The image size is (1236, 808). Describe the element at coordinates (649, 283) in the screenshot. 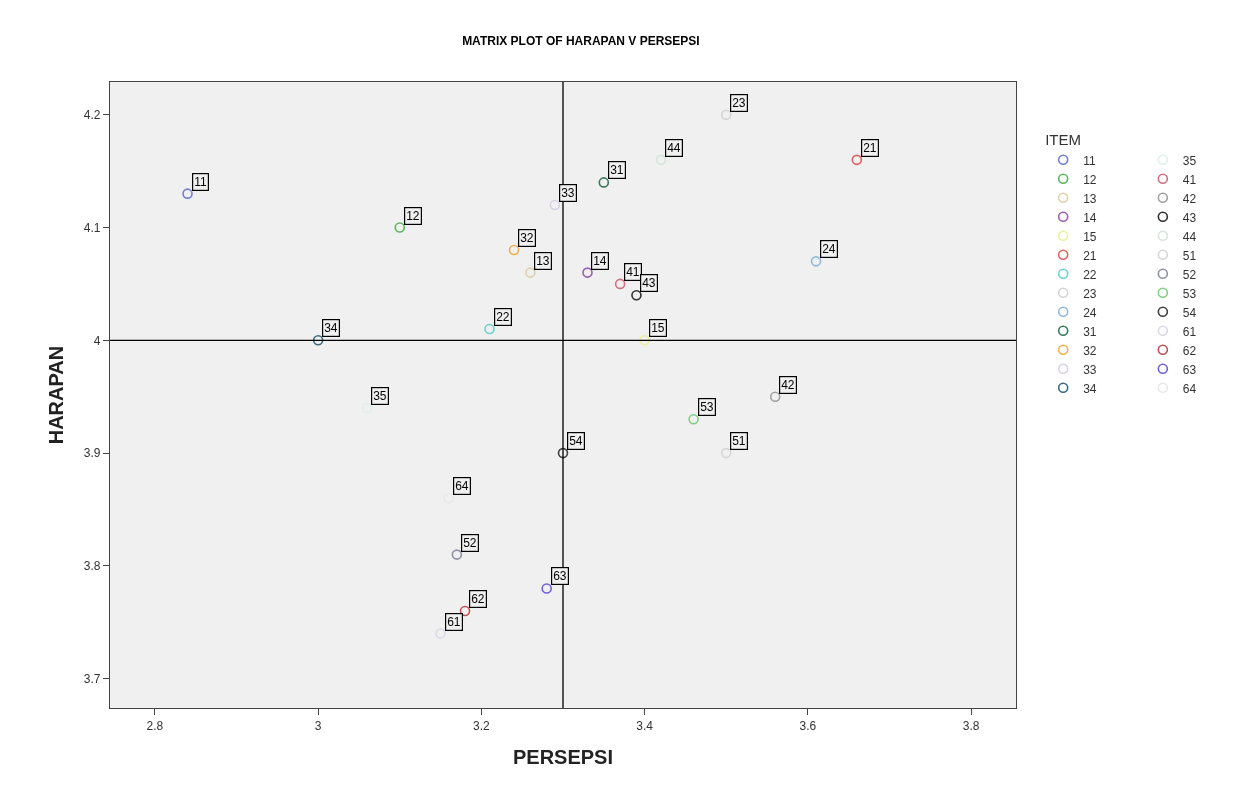

I see `annotation: 43` at that location.